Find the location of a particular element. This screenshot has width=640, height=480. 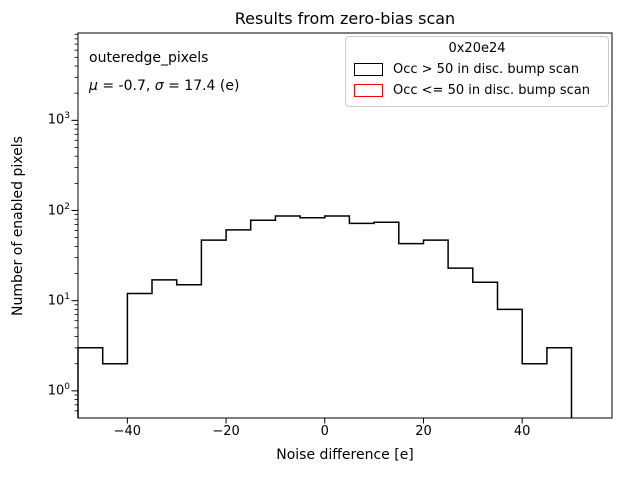

x-tick-label: −20 is located at coordinates (226, 431).